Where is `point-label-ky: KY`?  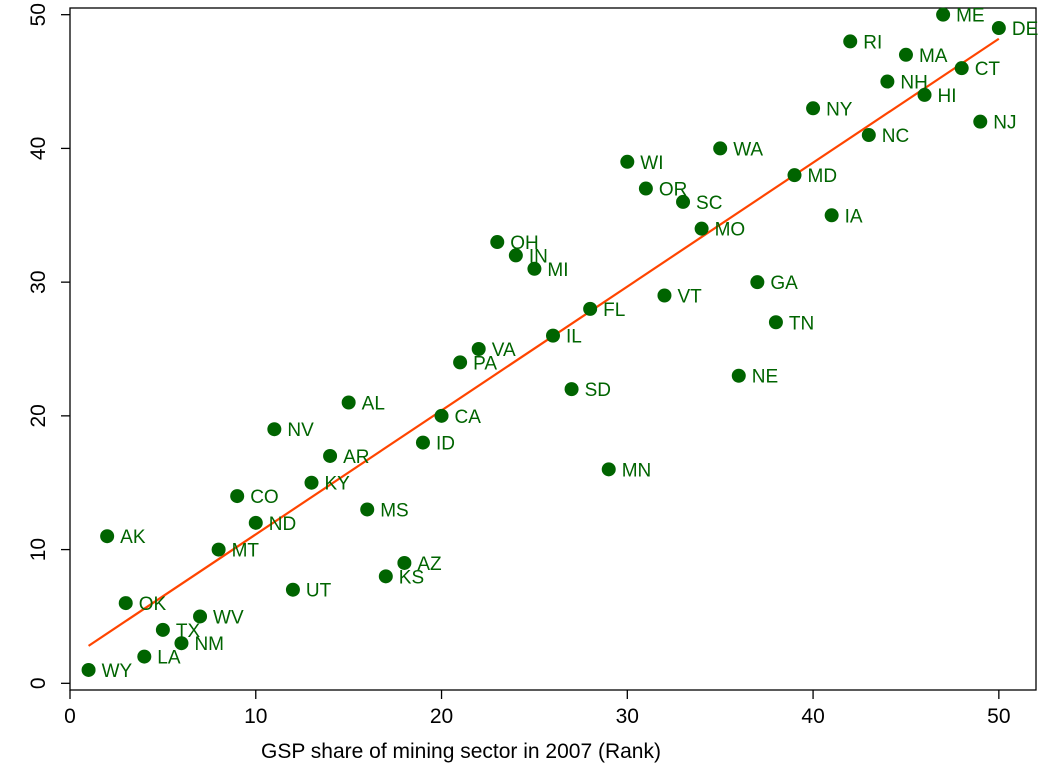
point-label-ky: KY is located at coordinates (338, 484).